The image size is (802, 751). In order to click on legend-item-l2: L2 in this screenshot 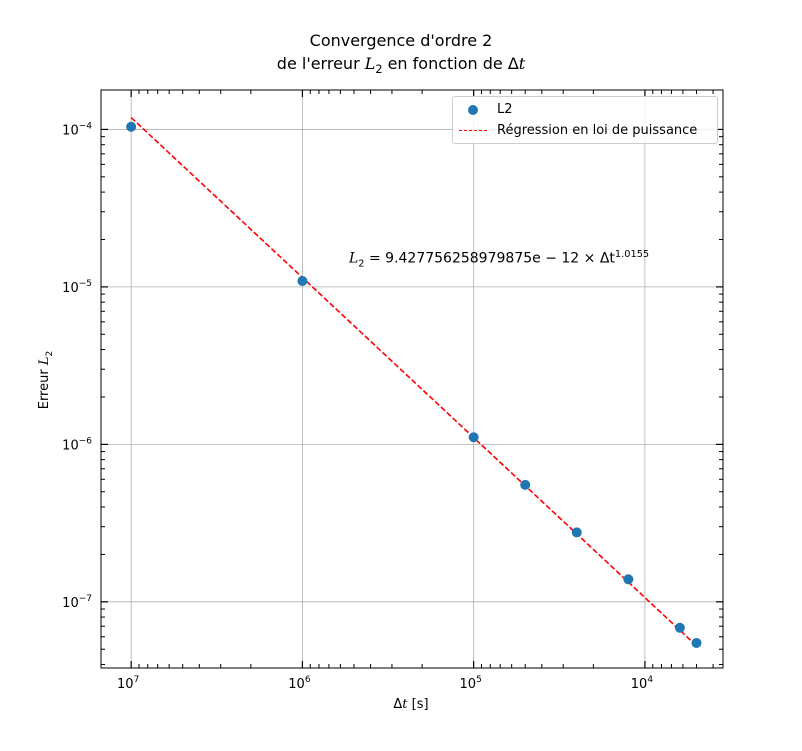, I will do `click(583, 110)`.